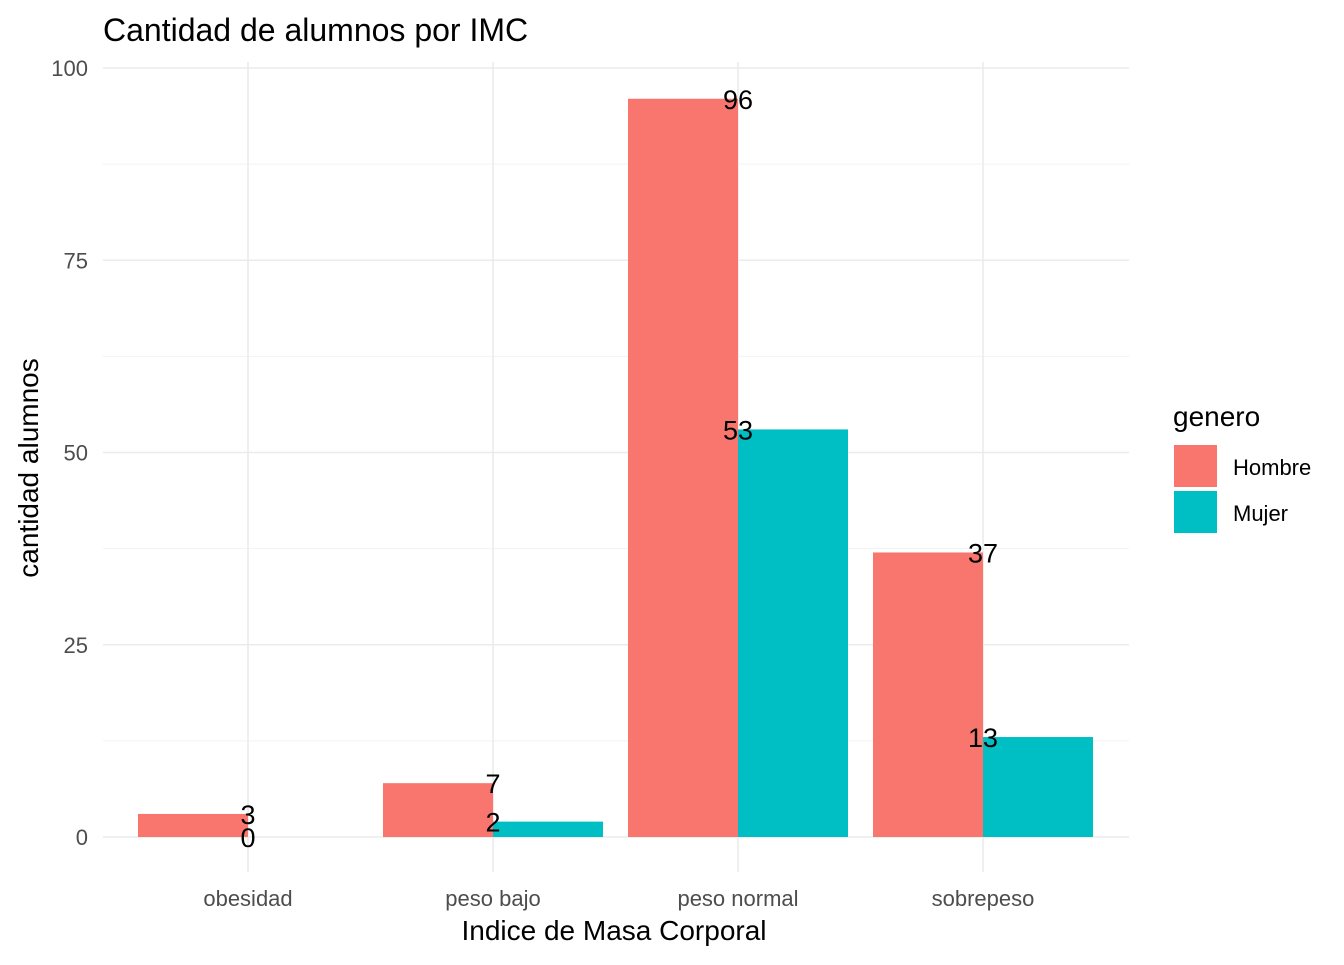 Image resolution: width=1344 pixels, height=965 pixels. I want to click on data-label-mujer: 53, so click(738, 430).